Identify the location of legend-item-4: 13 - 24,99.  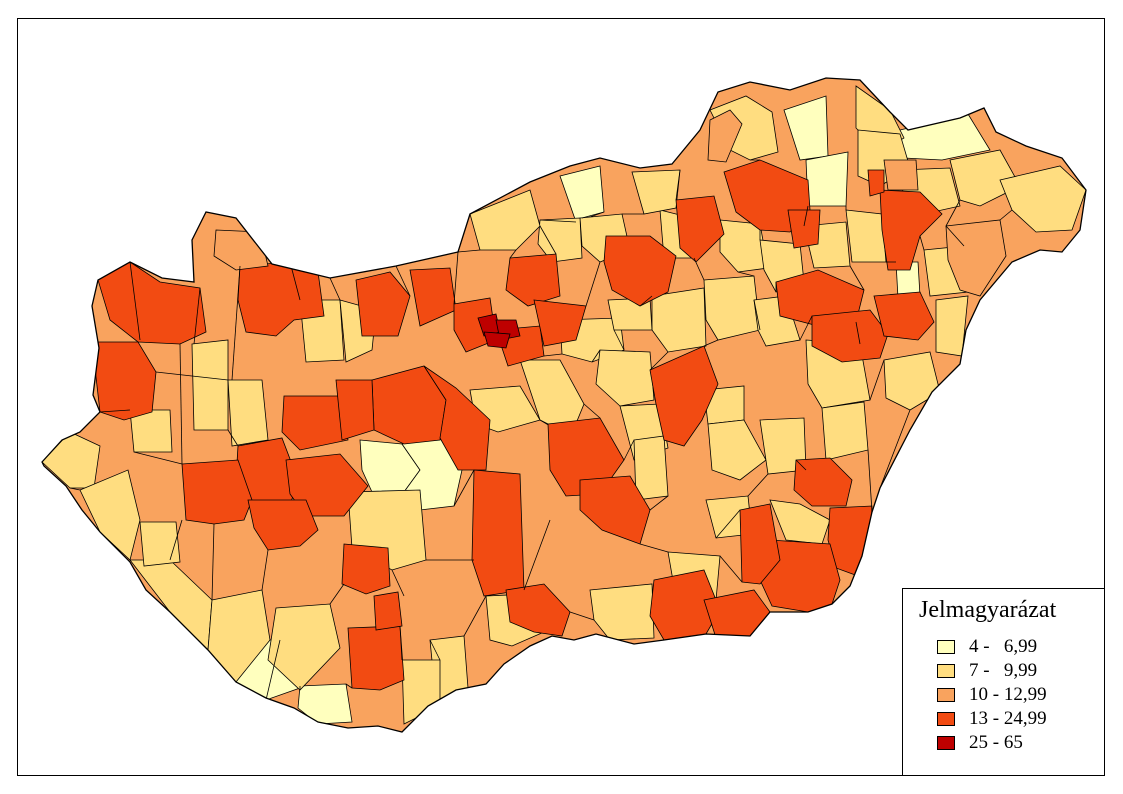
(992, 718).